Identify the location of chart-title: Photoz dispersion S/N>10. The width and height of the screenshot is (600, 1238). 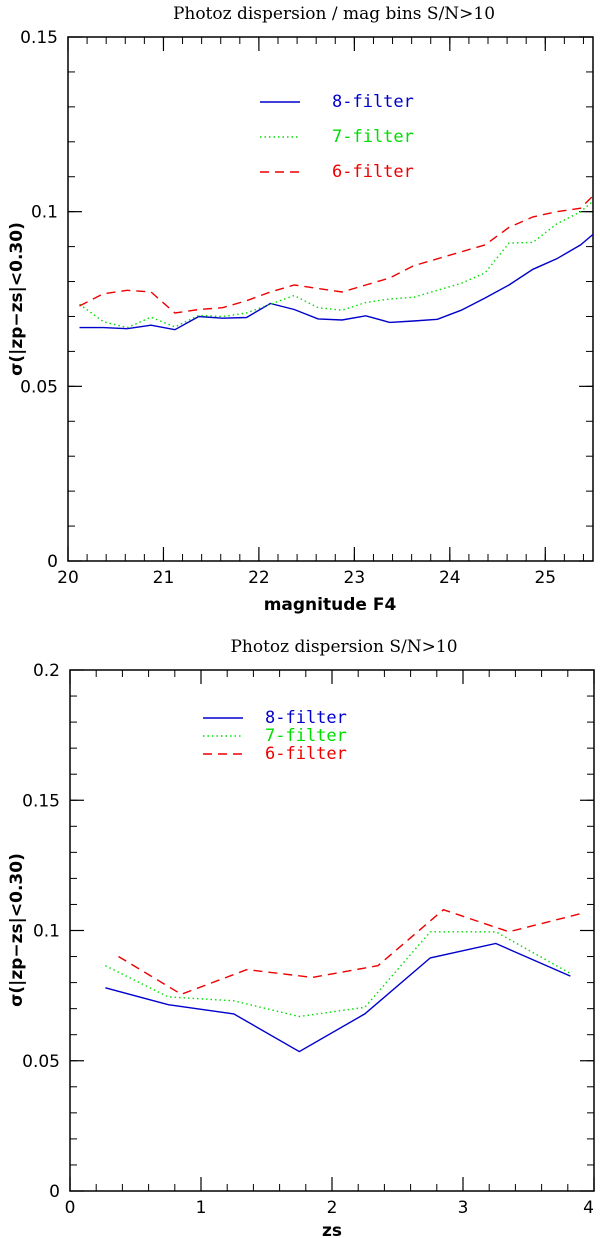
(343, 647).